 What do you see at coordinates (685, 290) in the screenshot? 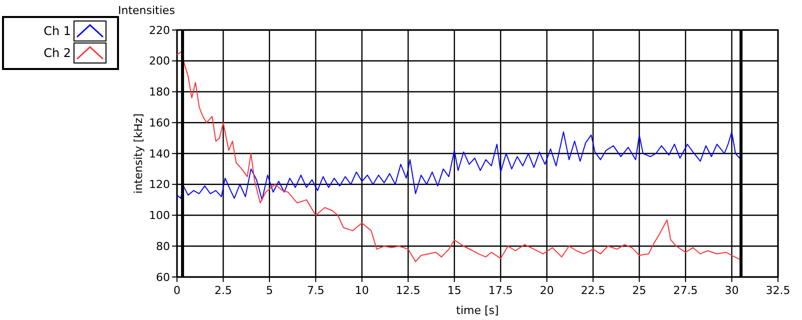
I see `x-tick-label: 27.5` at bounding box center [685, 290].